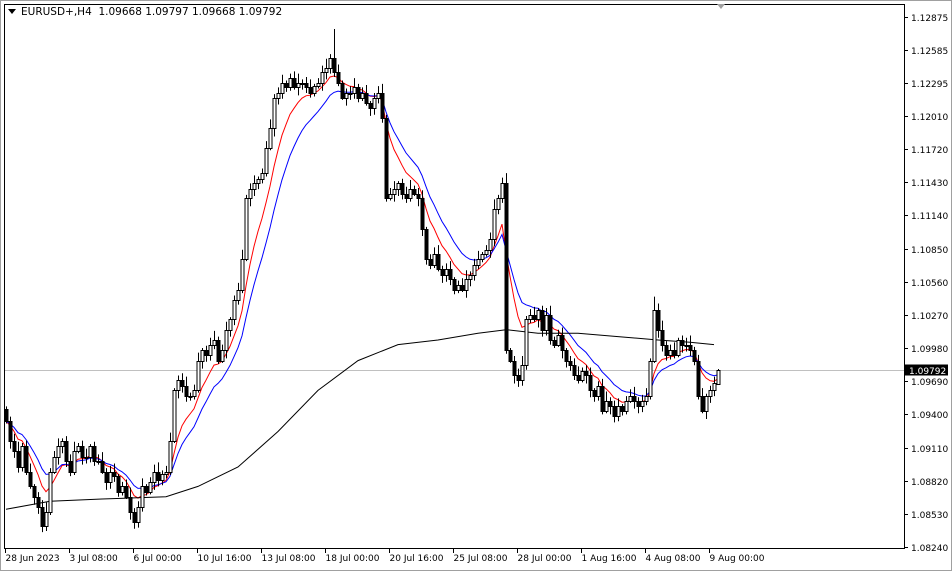 The width and height of the screenshot is (952, 571). Describe the element at coordinates (929, 383) in the screenshot. I see `price-tick-label: 1.09690` at that location.